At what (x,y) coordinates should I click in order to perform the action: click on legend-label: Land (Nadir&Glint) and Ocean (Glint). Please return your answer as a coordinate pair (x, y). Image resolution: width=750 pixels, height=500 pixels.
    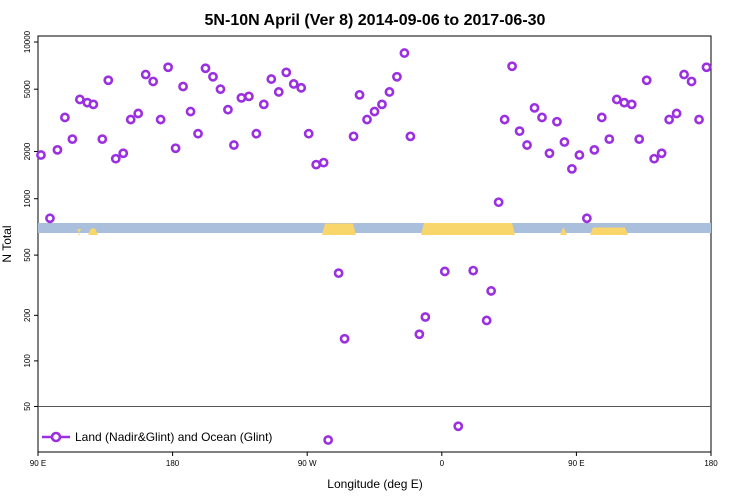
    Looking at the image, I should click on (173, 437).